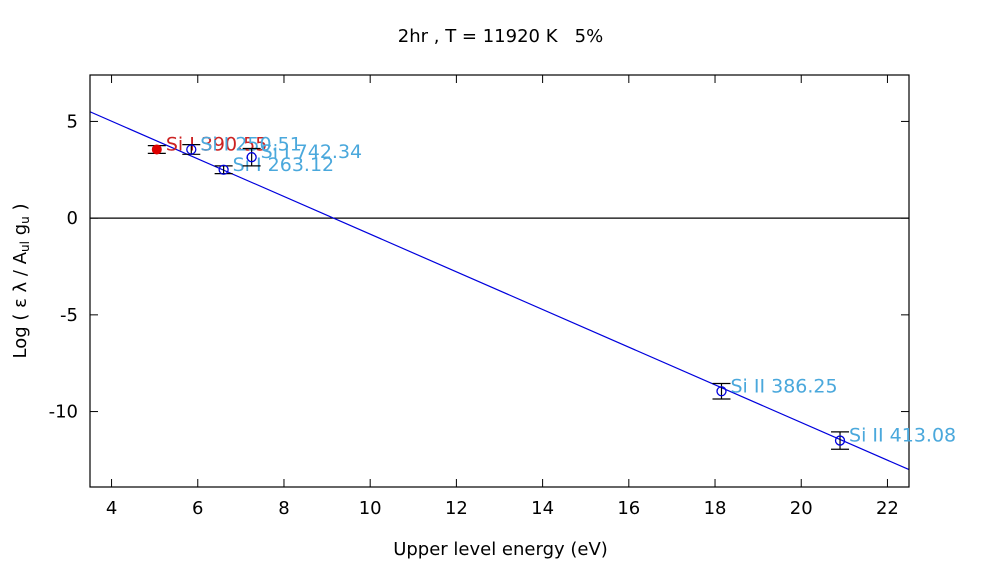  Describe the element at coordinates (63, 412) in the screenshot. I see `y-tick-label: -10` at that location.